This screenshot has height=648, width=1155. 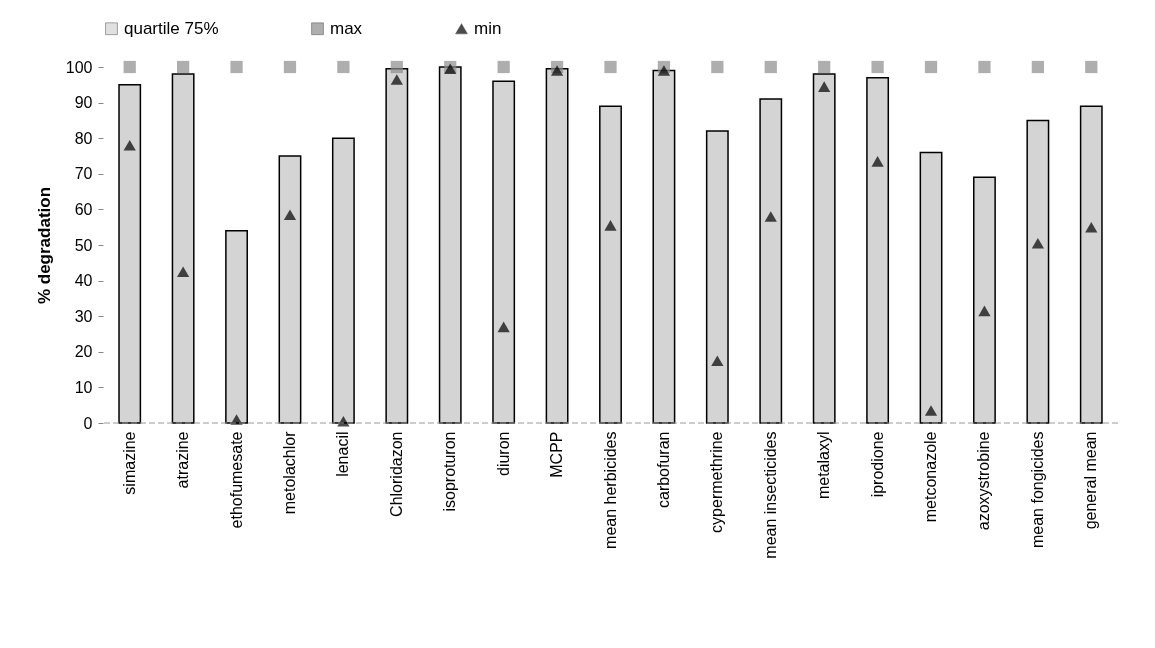 I want to click on x-tick-label: cypermethrine, so click(x=717, y=482).